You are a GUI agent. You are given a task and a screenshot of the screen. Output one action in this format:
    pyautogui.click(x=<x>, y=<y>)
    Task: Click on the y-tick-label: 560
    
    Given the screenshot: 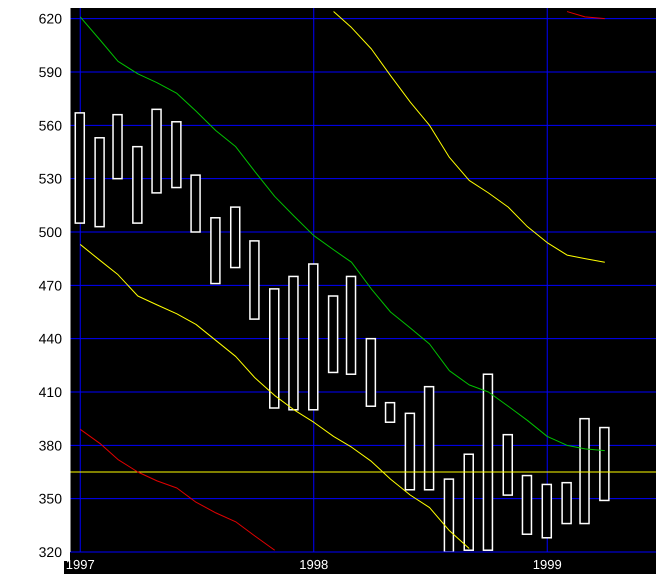 What is the action you would take?
    pyautogui.click(x=50, y=125)
    